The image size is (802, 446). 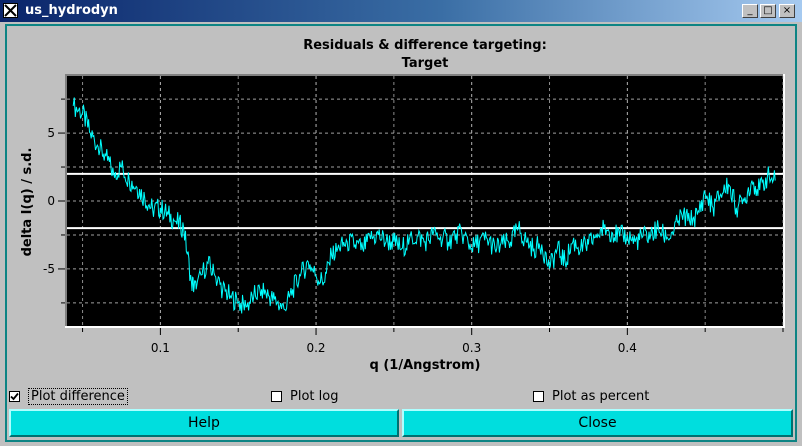 What do you see at coordinates (204, 423) in the screenshot?
I see `help-button: Help` at bounding box center [204, 423].